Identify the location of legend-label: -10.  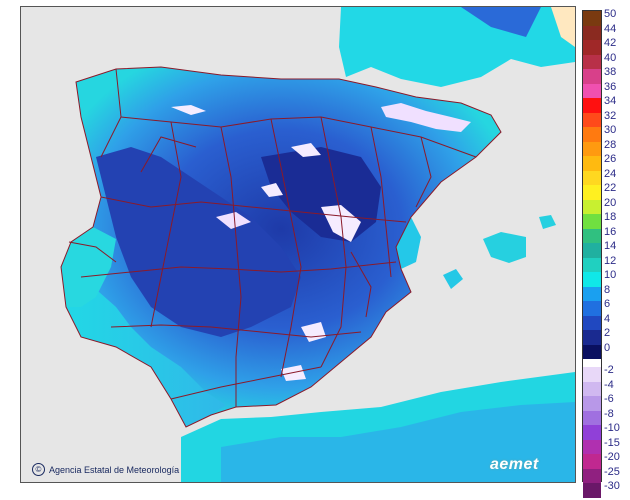
(612, 428).